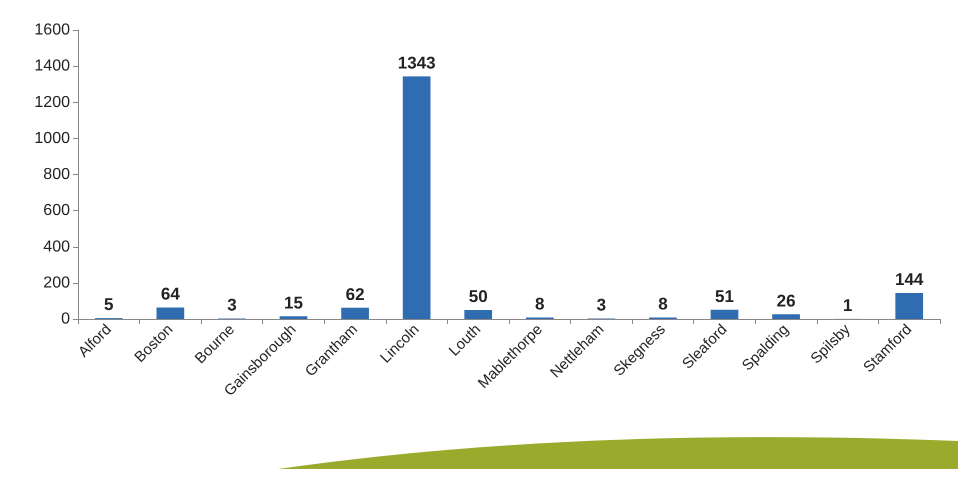 This screenshot has height=477, width=966. What do you see at coordinates (724, 296) in the screenshot?
I see `data-label: 51` at bounding box center [724, 296].